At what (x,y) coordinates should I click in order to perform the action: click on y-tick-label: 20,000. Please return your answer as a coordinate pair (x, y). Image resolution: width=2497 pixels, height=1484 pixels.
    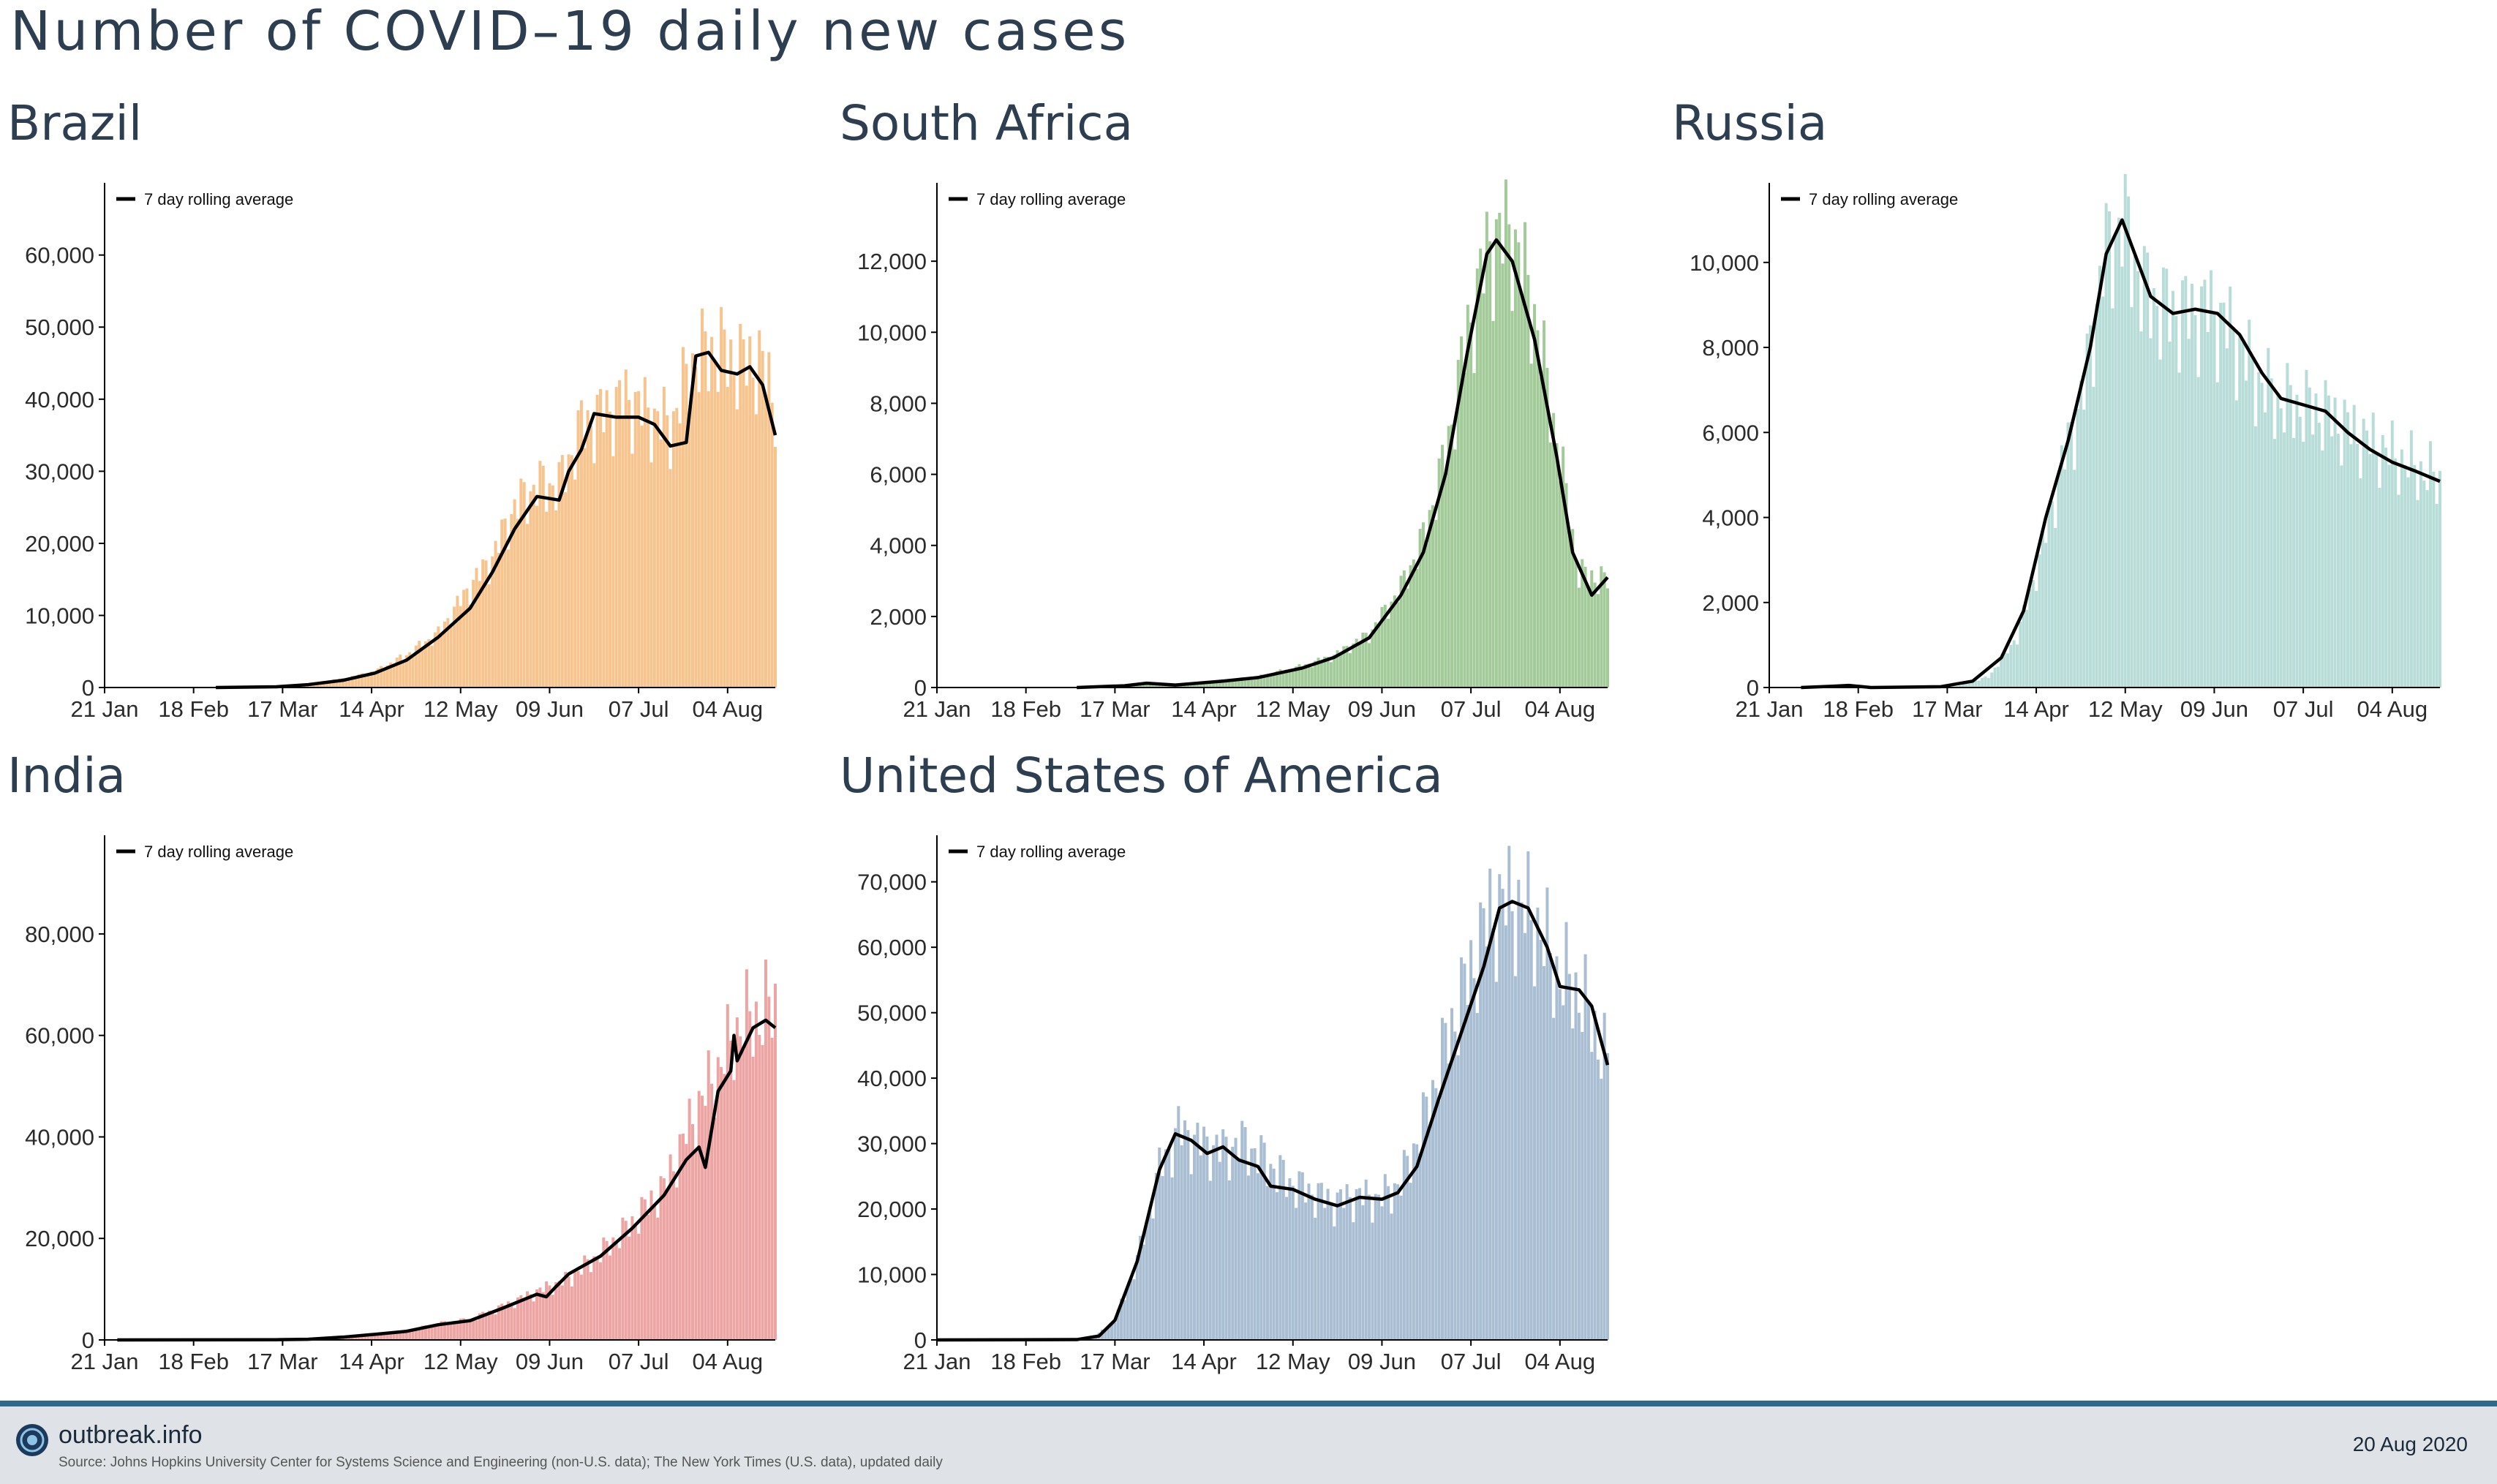
    Looking at the image, I should click on (60, 544).